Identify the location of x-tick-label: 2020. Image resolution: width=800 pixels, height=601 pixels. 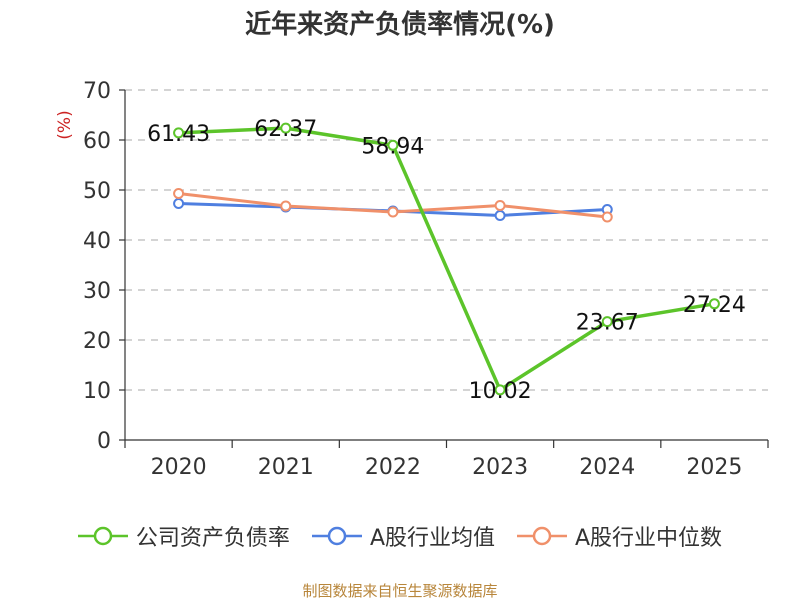
(179, 467).